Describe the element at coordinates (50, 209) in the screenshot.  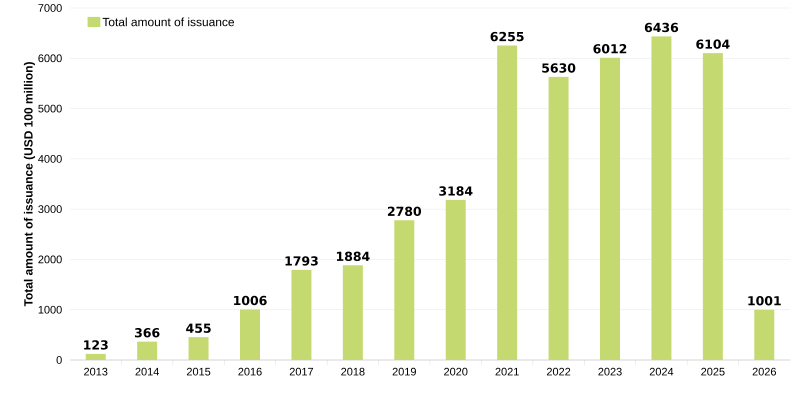
I see `y-tick-label: 3000` at that location.